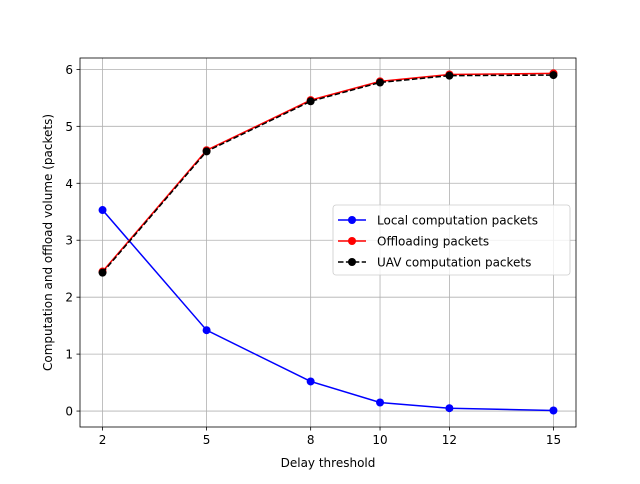  Describe the element at coordinates (449, 440) in the screenshot. I see `x-tick-label: 12` at that location.